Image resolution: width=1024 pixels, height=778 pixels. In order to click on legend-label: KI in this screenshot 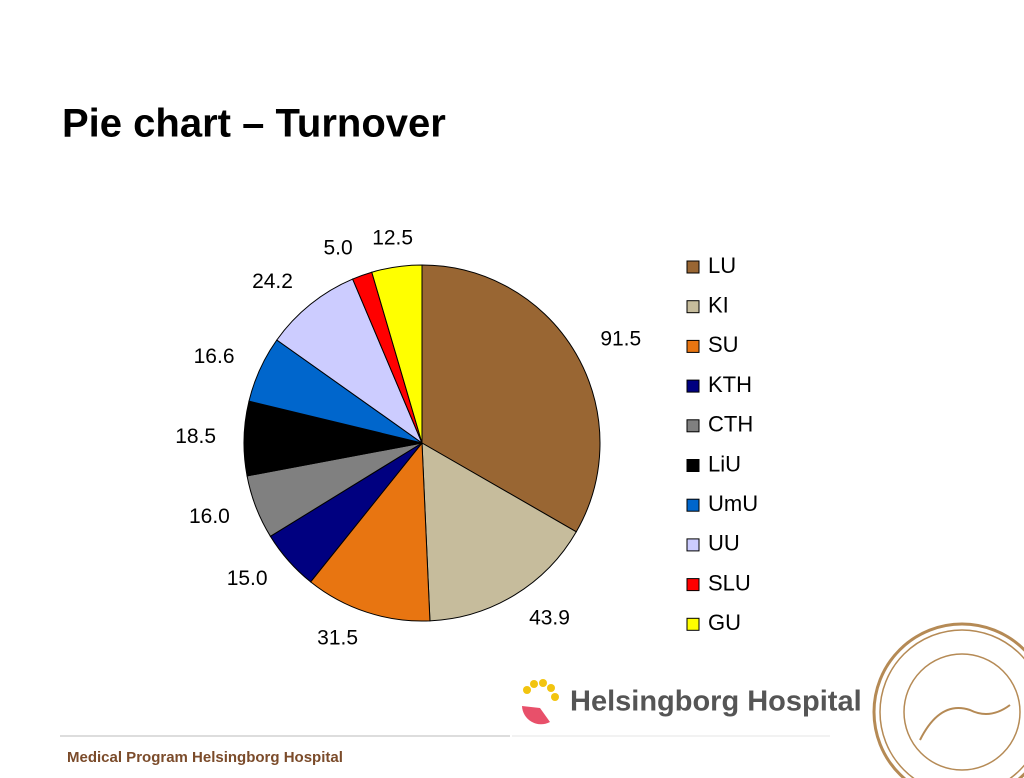, I will do `click(718, 305)`.